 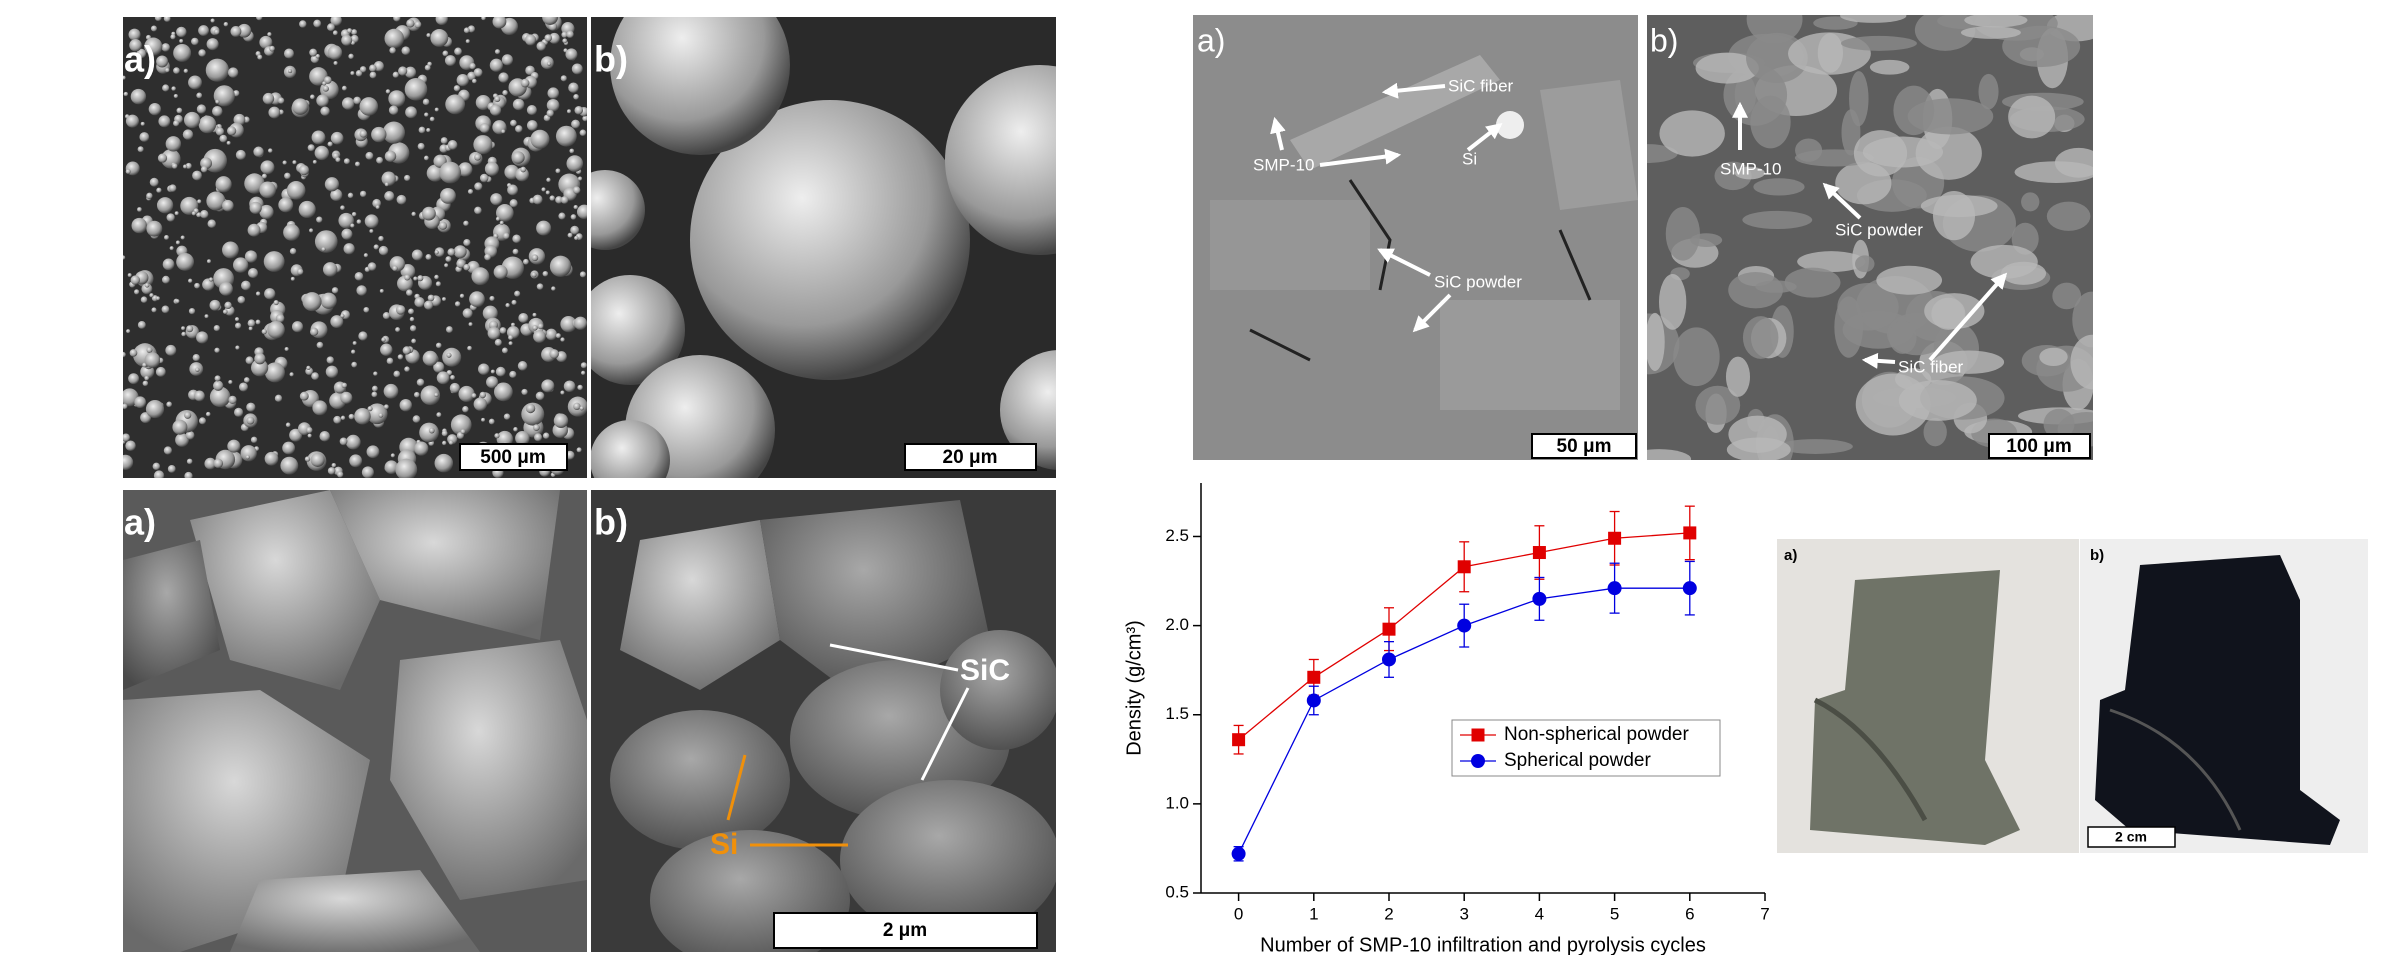 What do you see at coordinates (1177, 713) in the screenshot?
I see `y-tick-label: 1.5` at bounding box center [1177, 713].